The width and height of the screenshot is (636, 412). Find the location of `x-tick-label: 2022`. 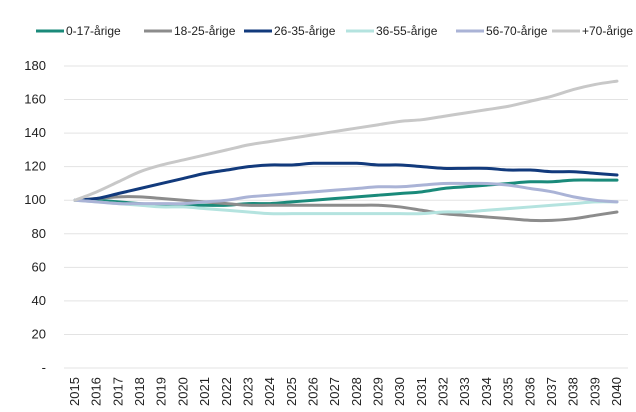

x-tick-label: 2022 is located at coordinates (226, 391).